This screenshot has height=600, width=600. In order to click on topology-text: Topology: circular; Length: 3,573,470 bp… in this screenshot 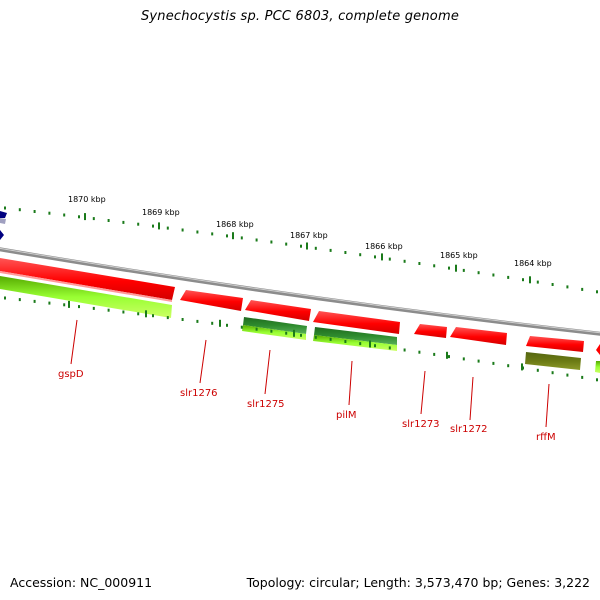, I will do `click(418, 582)`.